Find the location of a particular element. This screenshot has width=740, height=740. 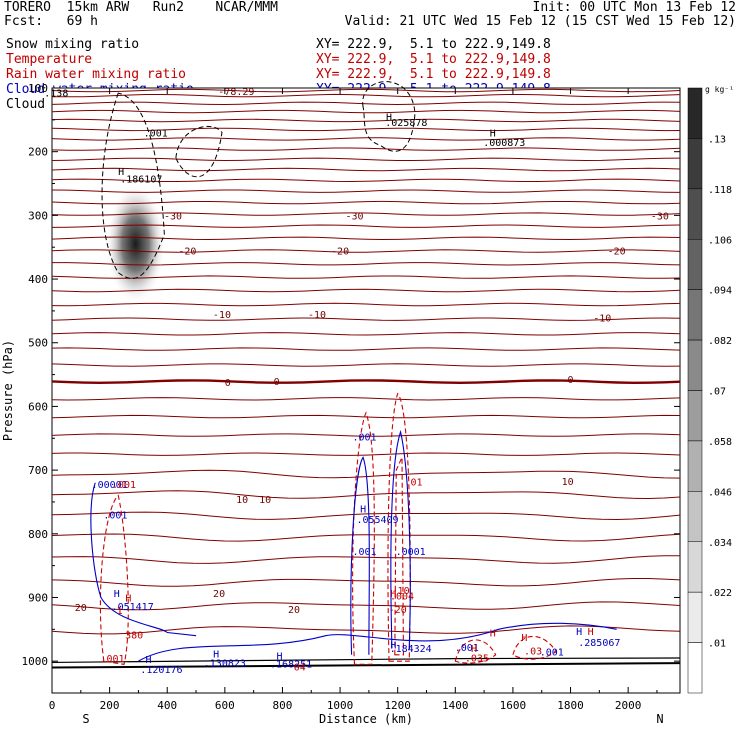

y-tick-label: 1000 is located at coordinates (35, 661).